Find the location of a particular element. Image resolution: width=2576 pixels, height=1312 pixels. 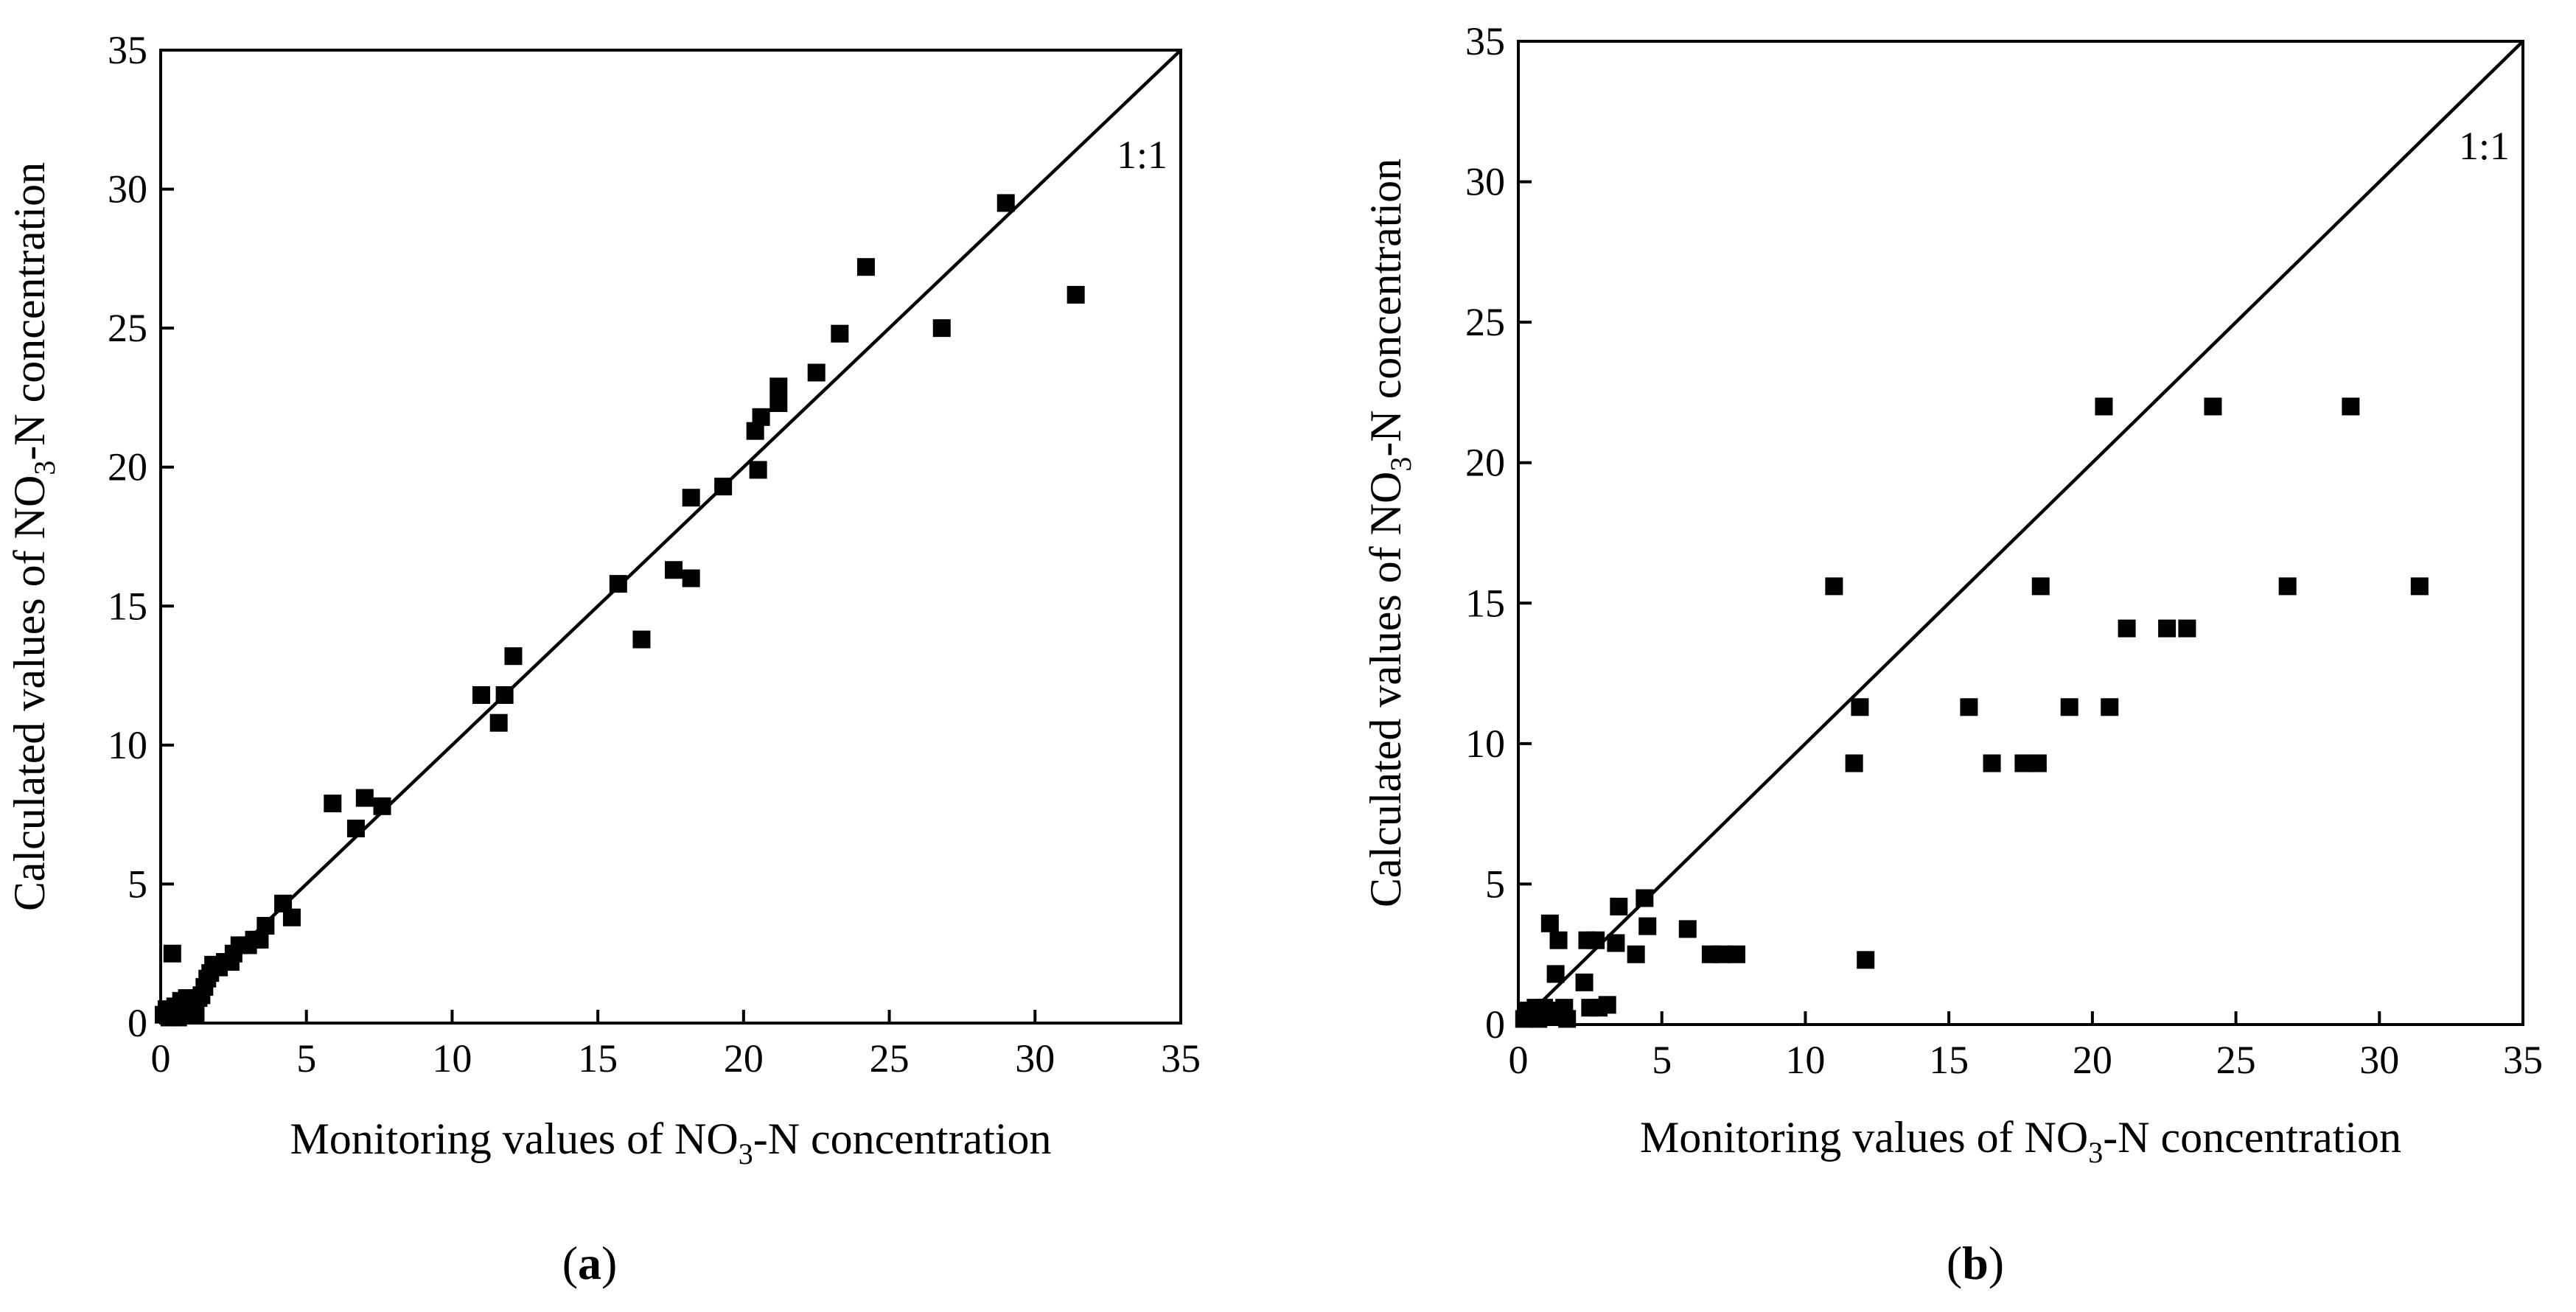

panel-label-letter: a is located at coordinates (589, 1263).